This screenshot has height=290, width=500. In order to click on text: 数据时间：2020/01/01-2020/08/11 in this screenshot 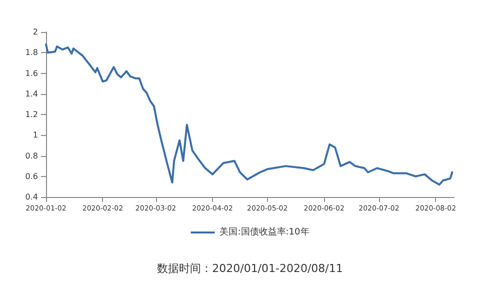, I will do `click(250, 268)`.